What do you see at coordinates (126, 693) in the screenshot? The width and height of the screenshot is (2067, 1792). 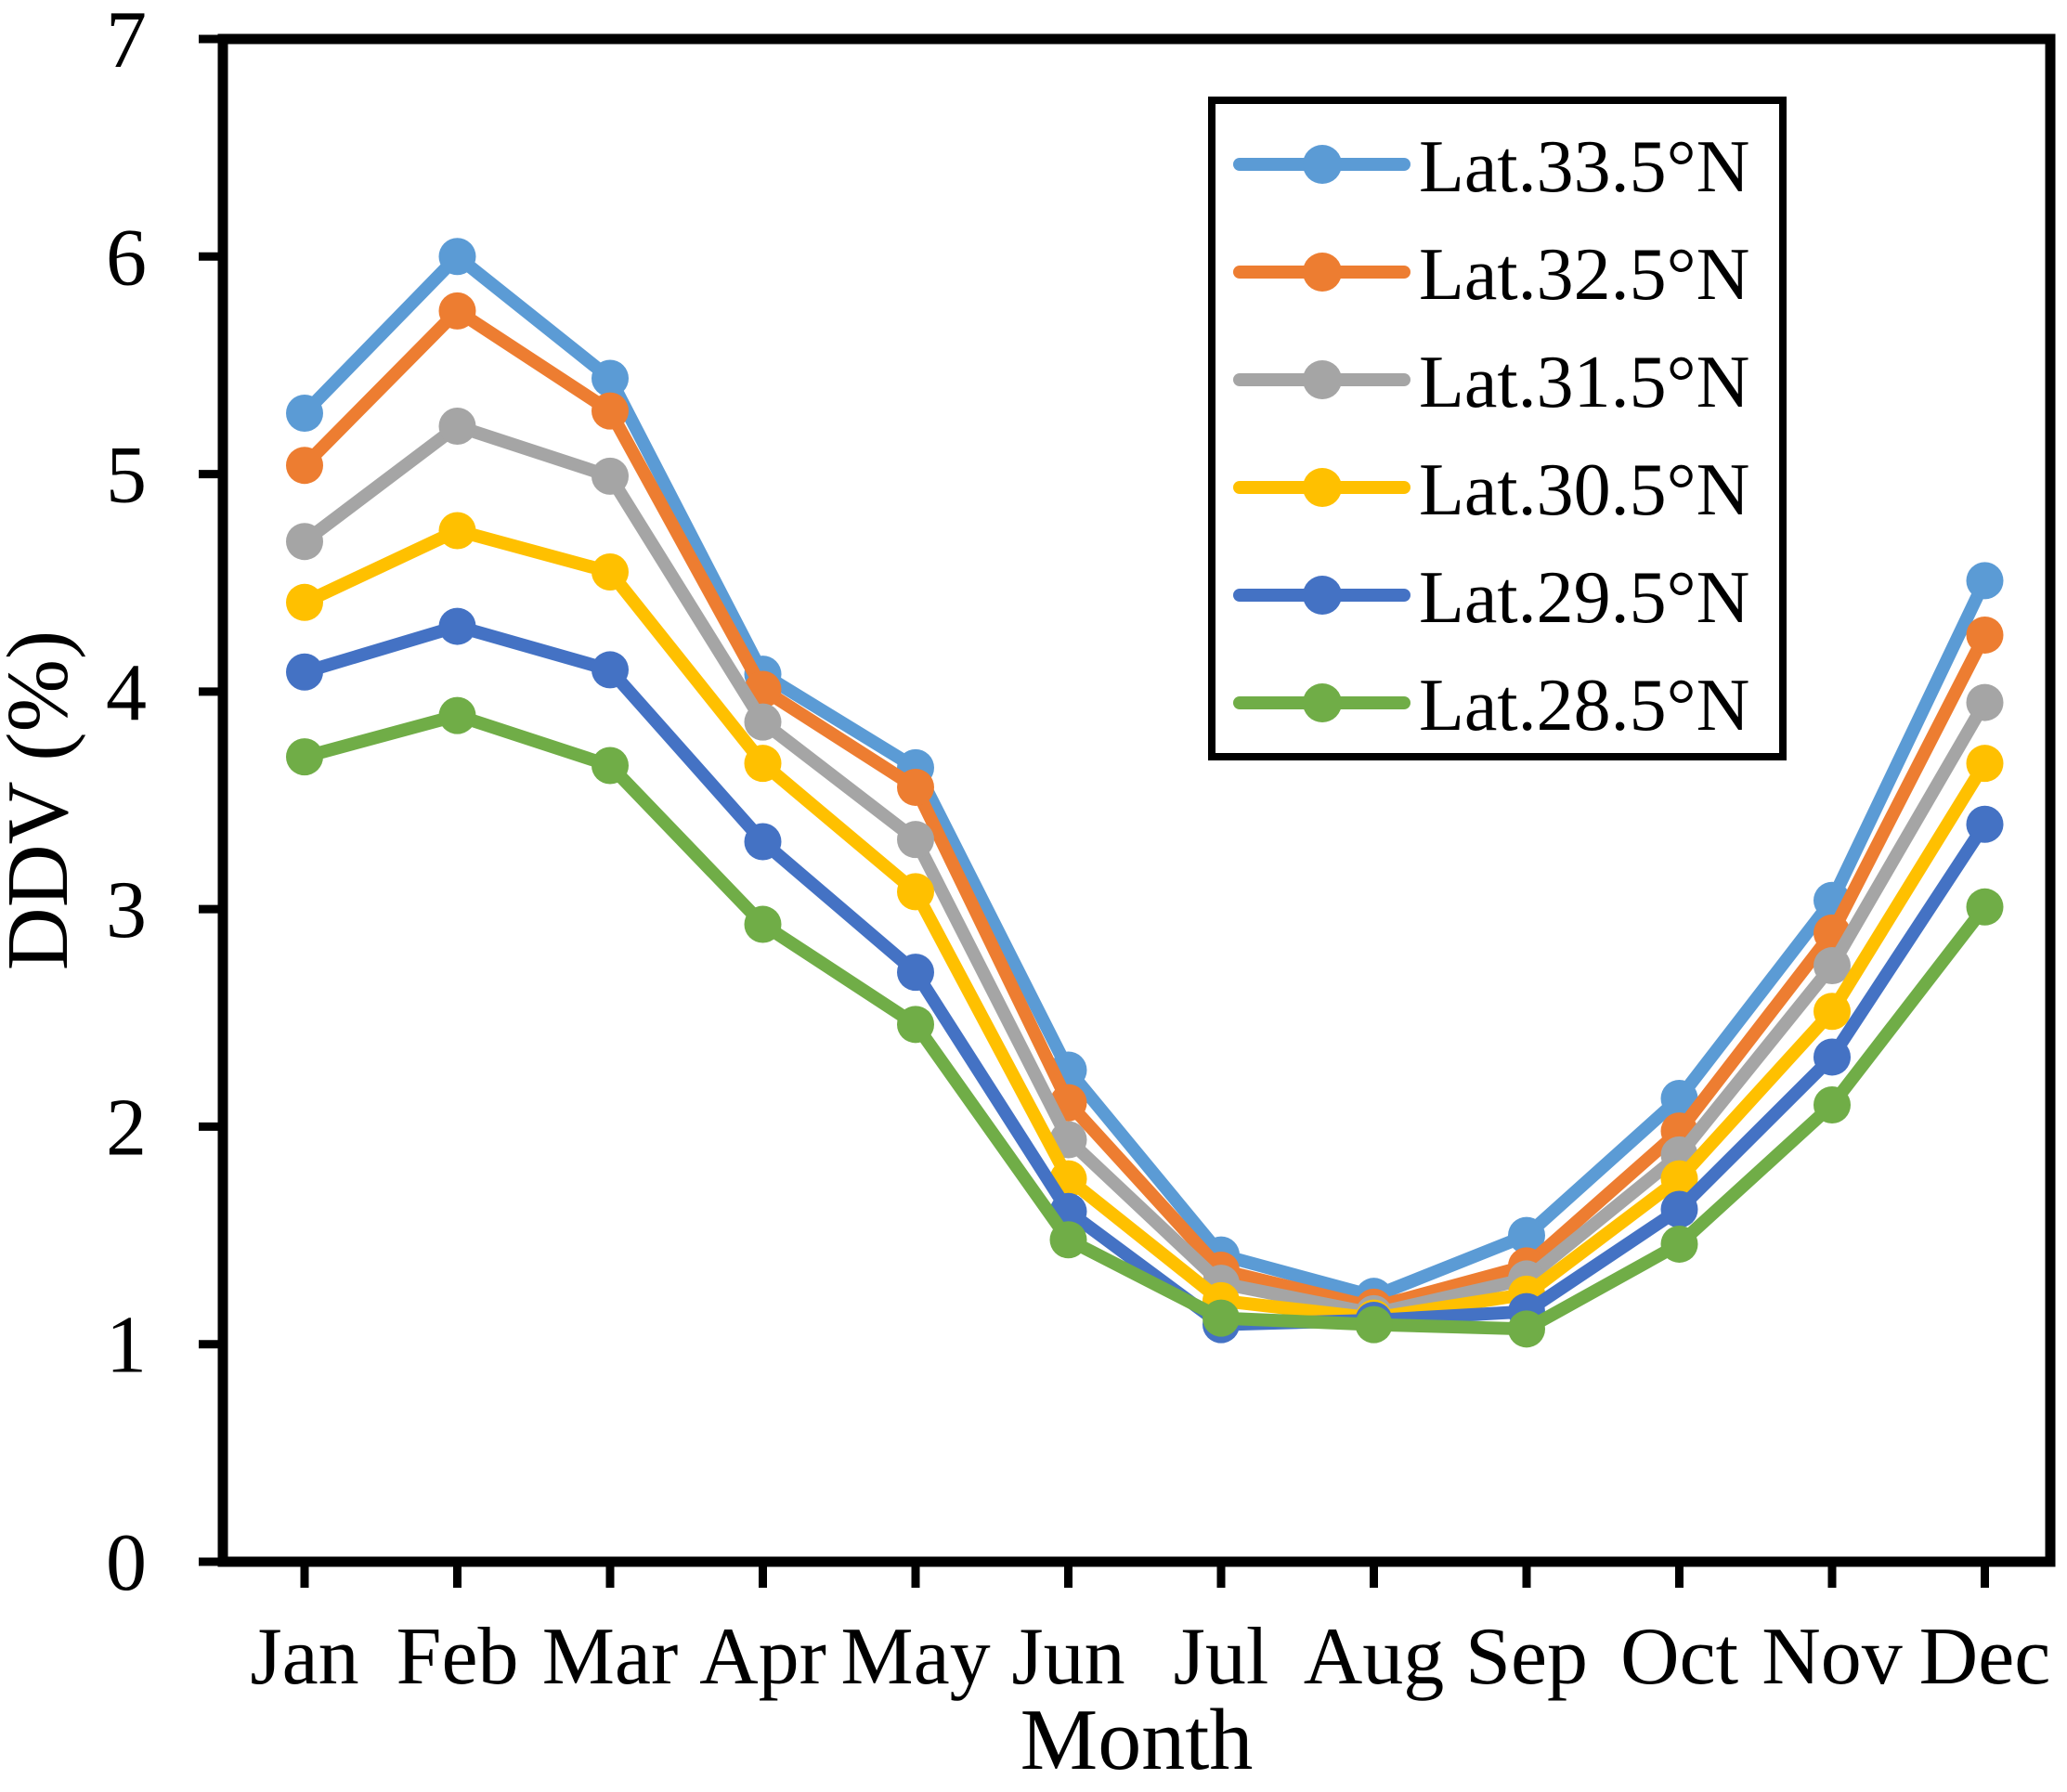 I see `y-tick-label: 4` at bounding box center [126, 693].